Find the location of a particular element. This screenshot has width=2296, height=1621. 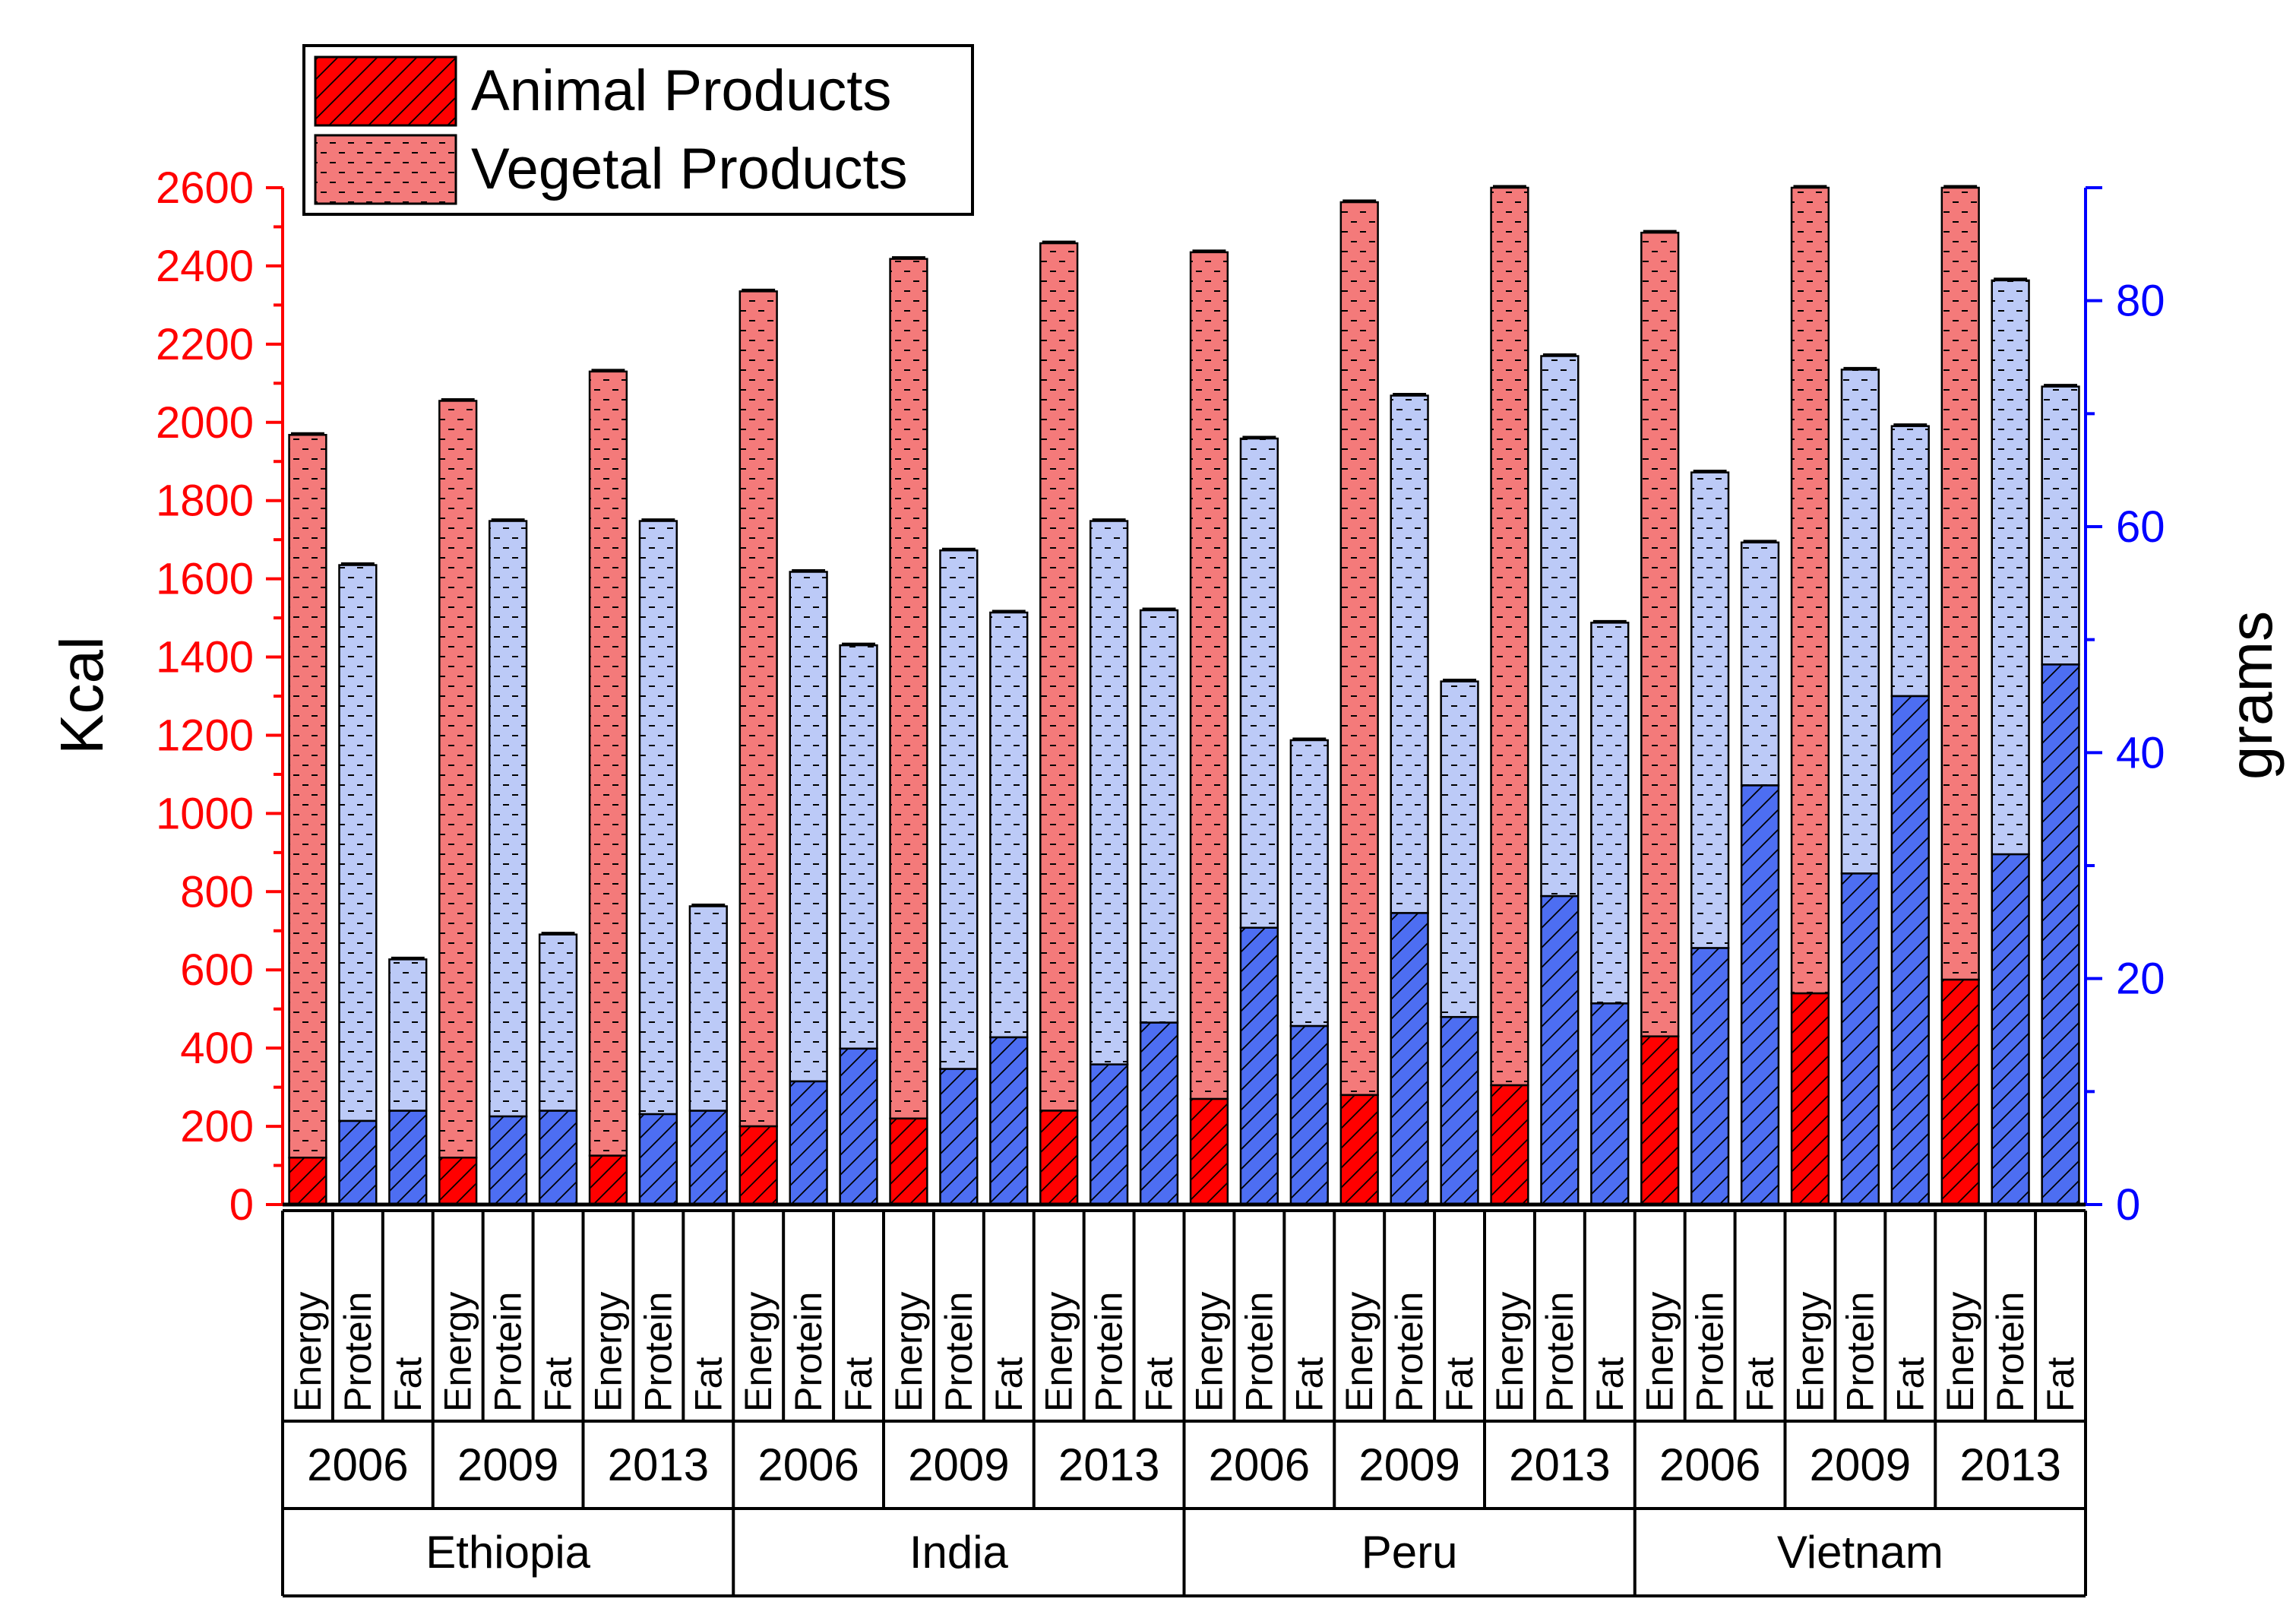

bar-india-2009-protein is located at coordinates (959, 876).